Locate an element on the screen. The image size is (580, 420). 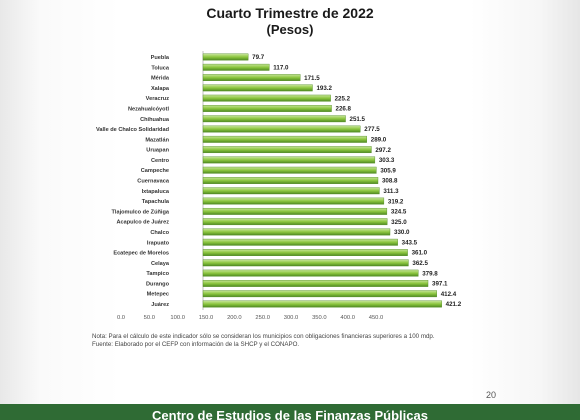
category-label-10: Centro is located at coordinates (160, 161).